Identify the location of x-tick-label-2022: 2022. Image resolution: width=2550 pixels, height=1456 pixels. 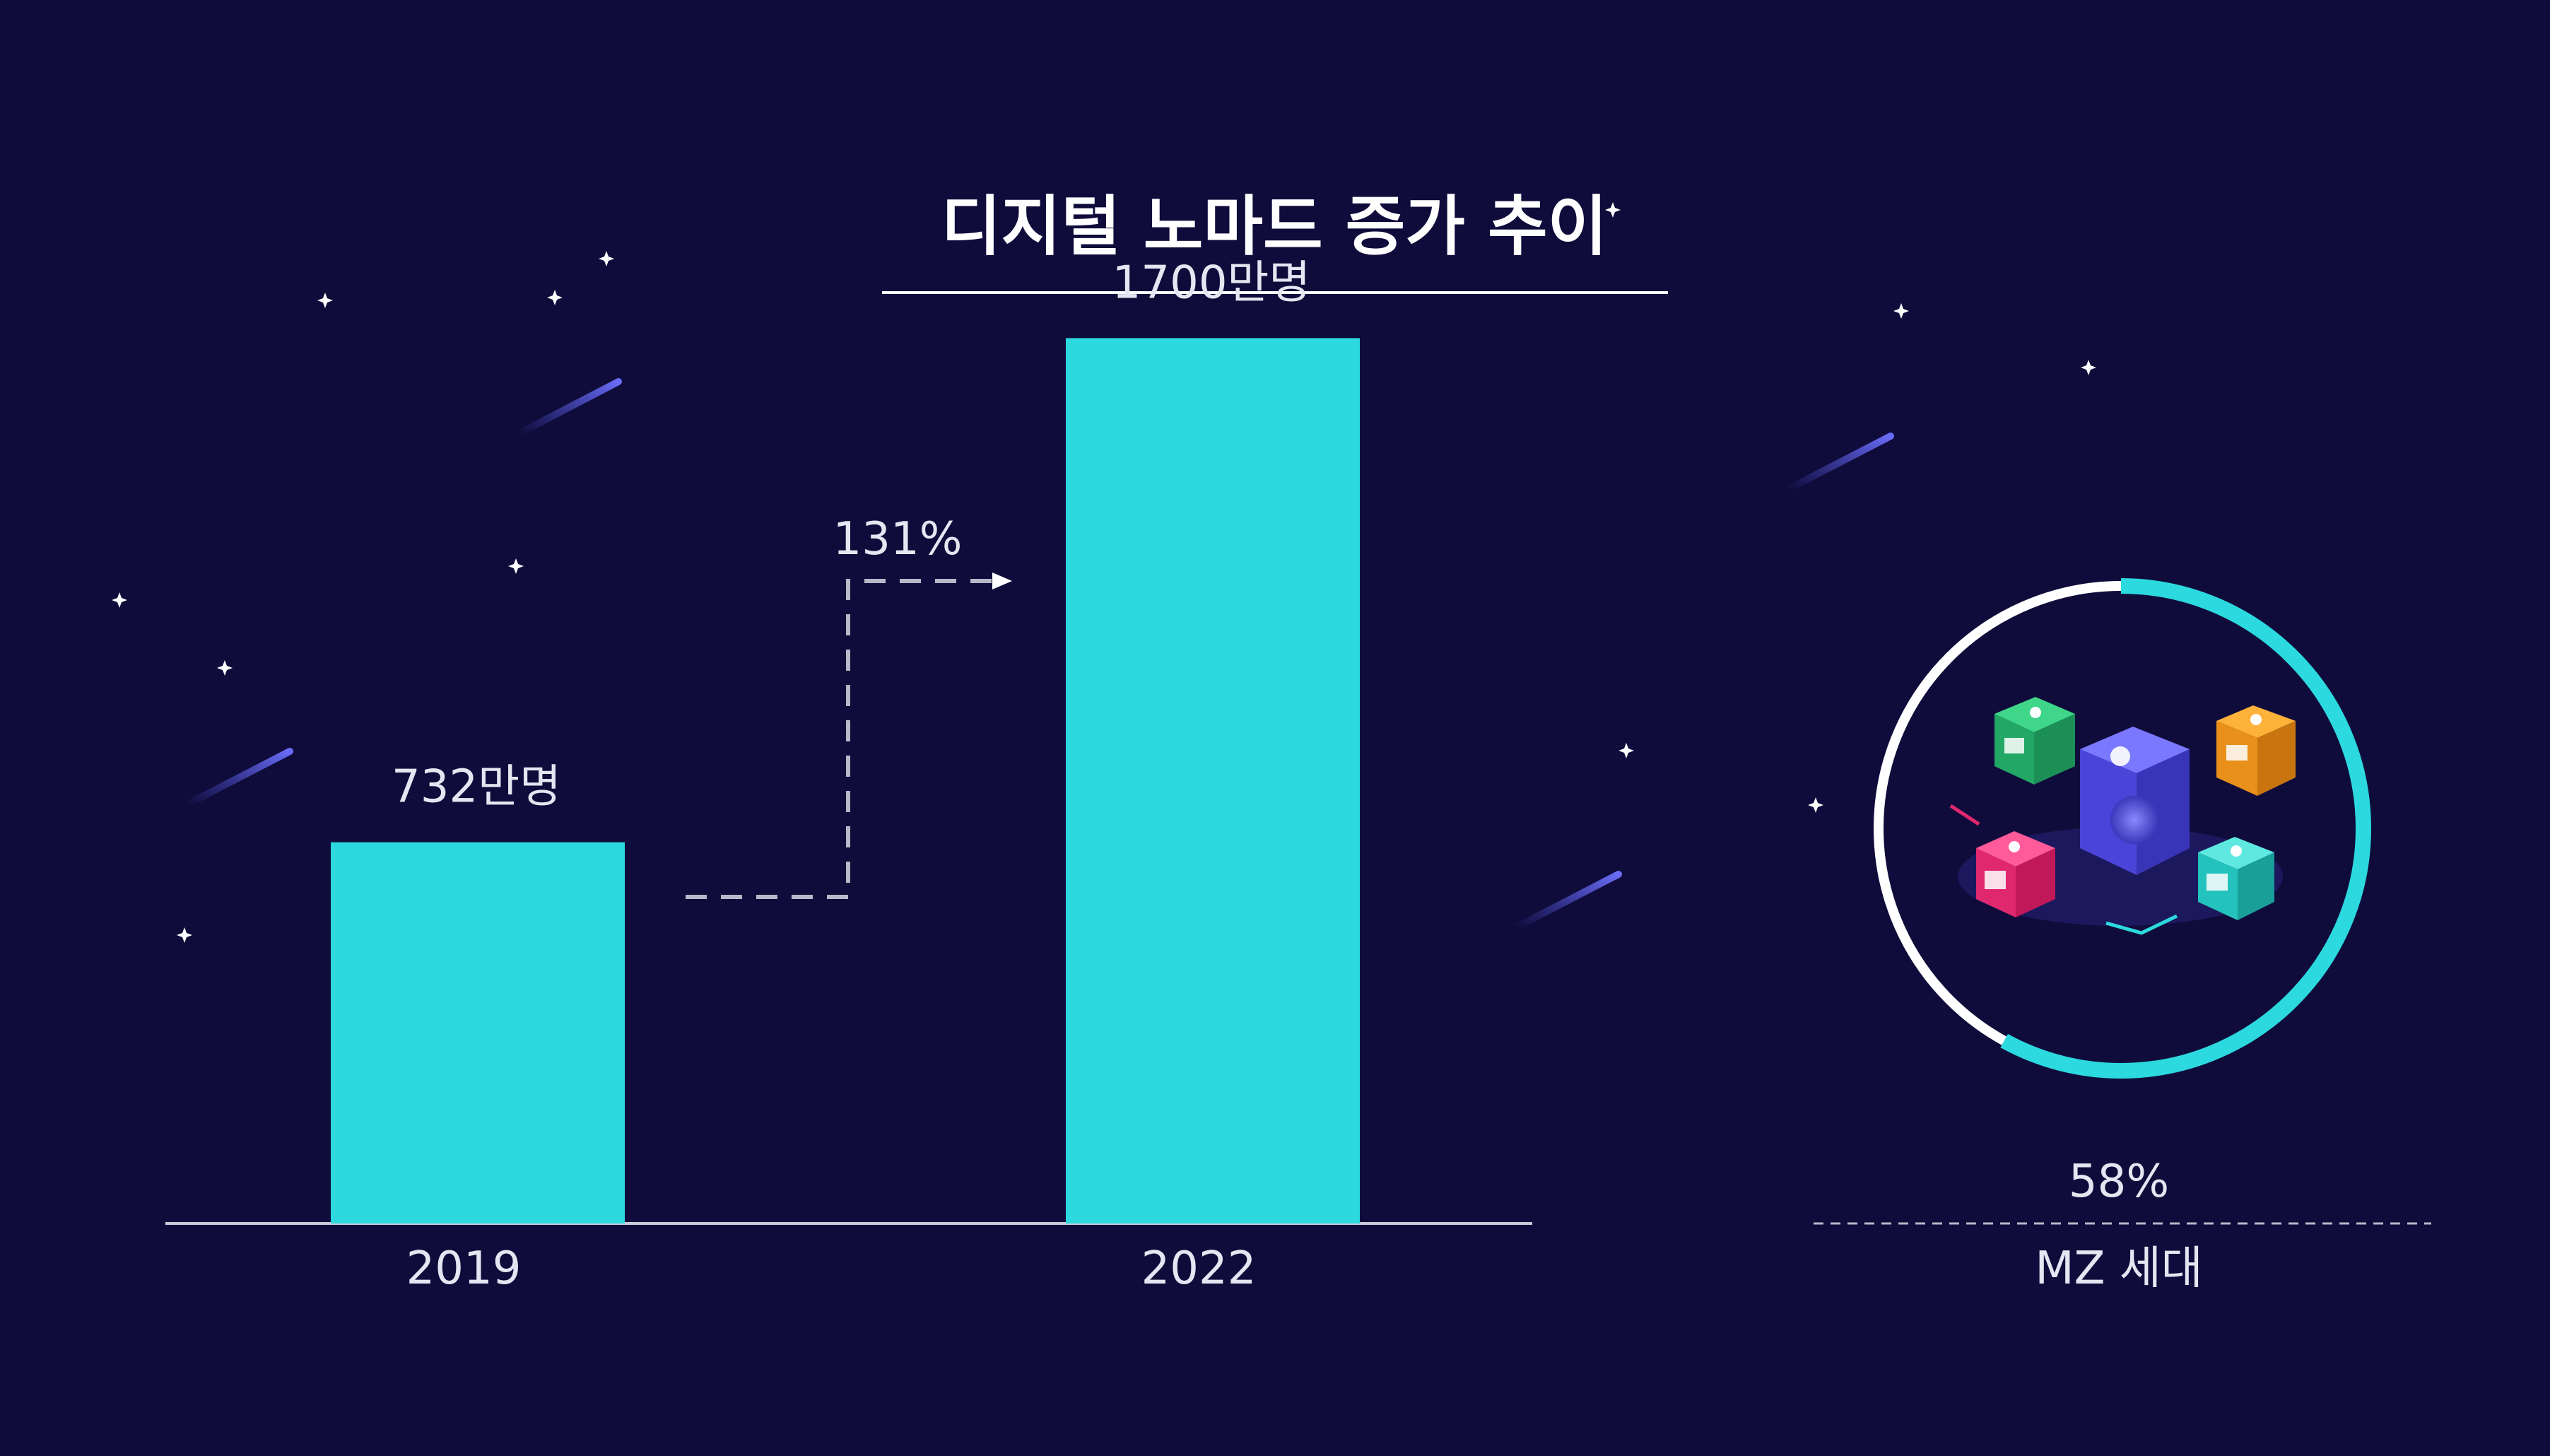
(1199, 1269).